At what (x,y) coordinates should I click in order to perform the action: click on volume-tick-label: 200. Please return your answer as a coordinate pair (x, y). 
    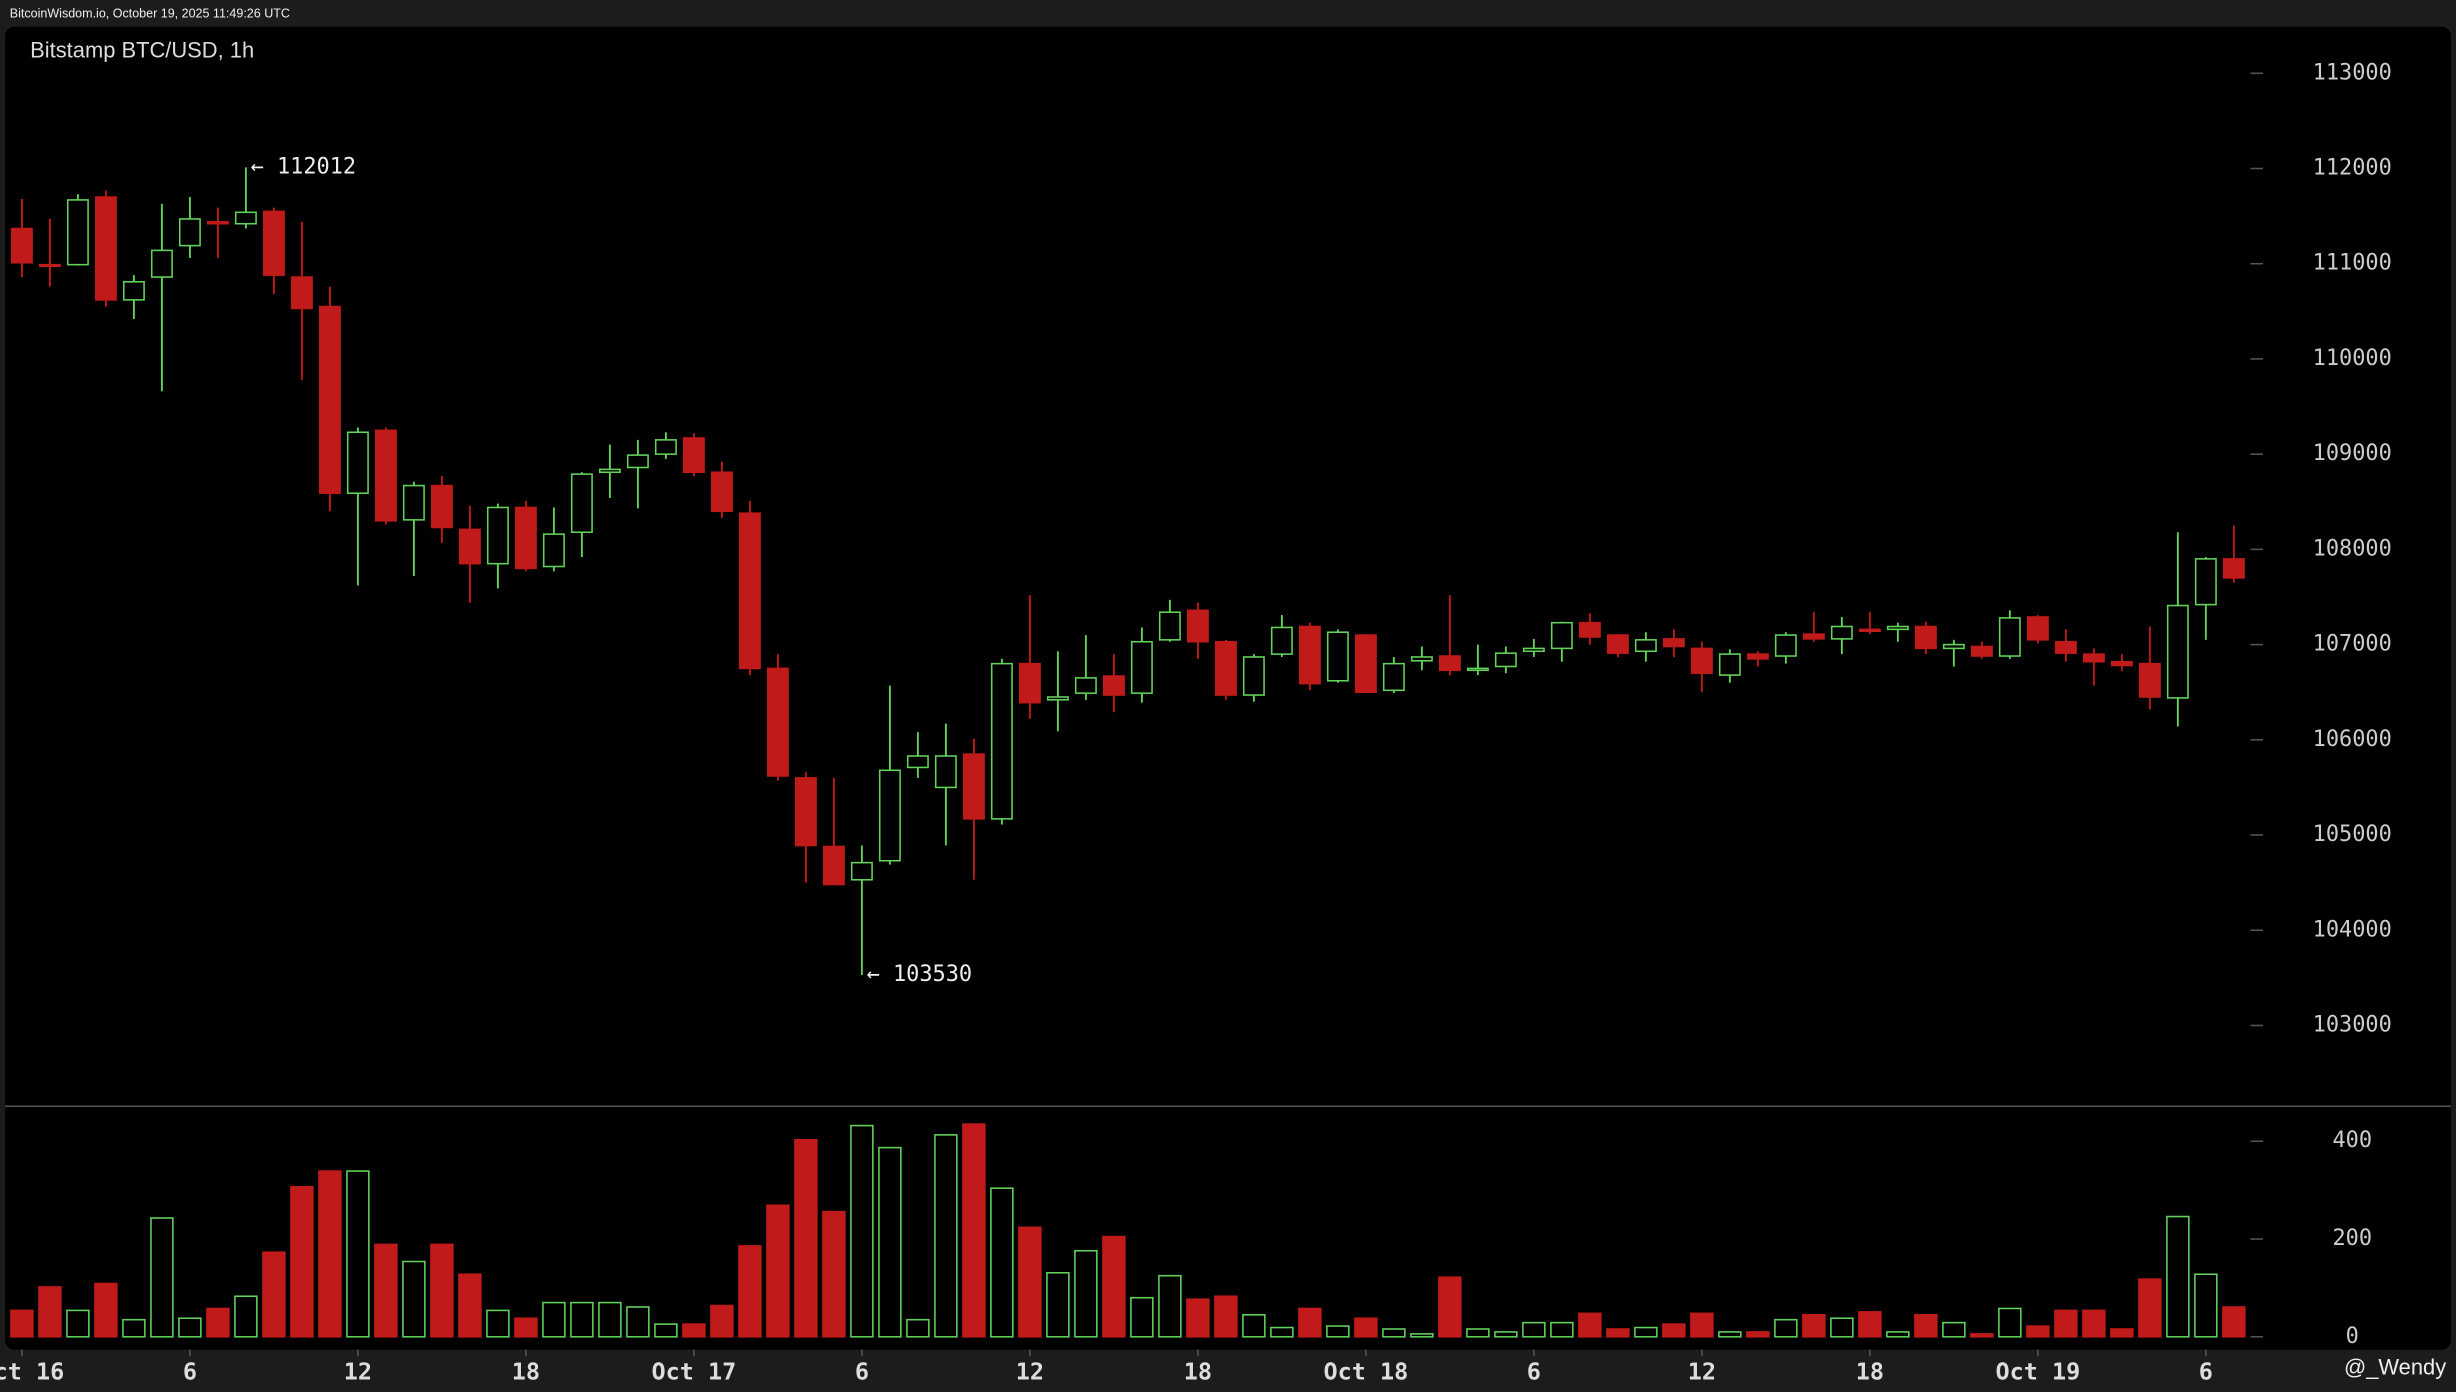
    Looking at the image, I should click on (2352, 1238).